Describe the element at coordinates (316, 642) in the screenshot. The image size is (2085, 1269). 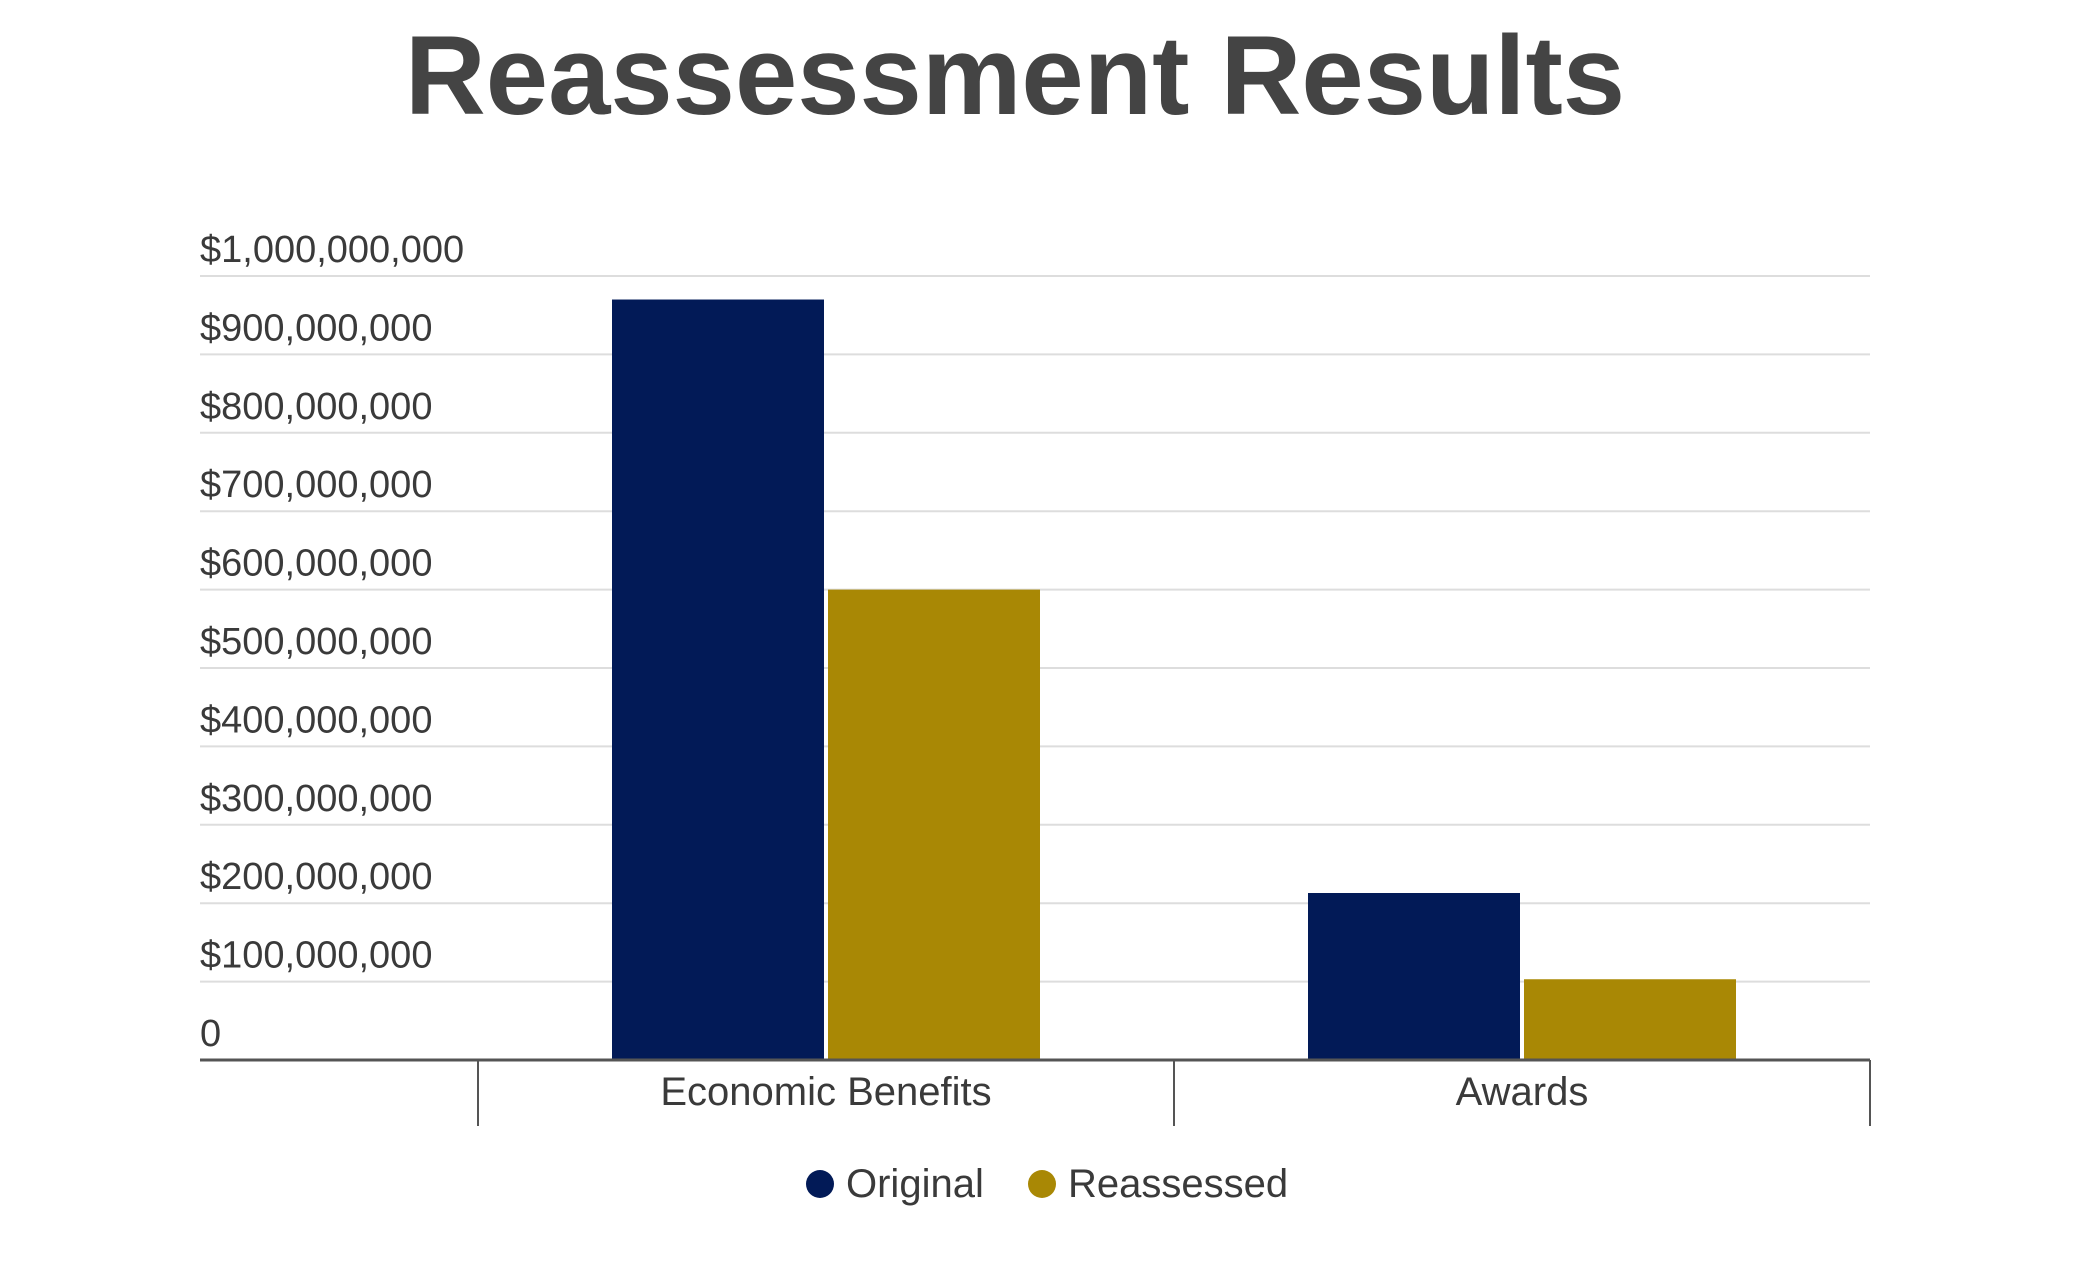
I see `y-tick-label: $500,000,000` at that location.